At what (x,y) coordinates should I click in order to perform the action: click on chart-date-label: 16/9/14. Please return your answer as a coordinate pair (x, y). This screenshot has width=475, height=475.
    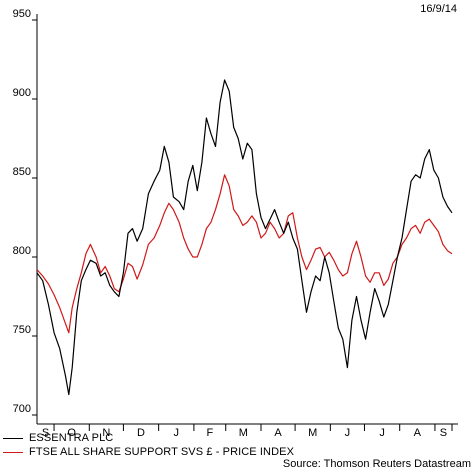
    Looking at the image, I should click on (438, 9).